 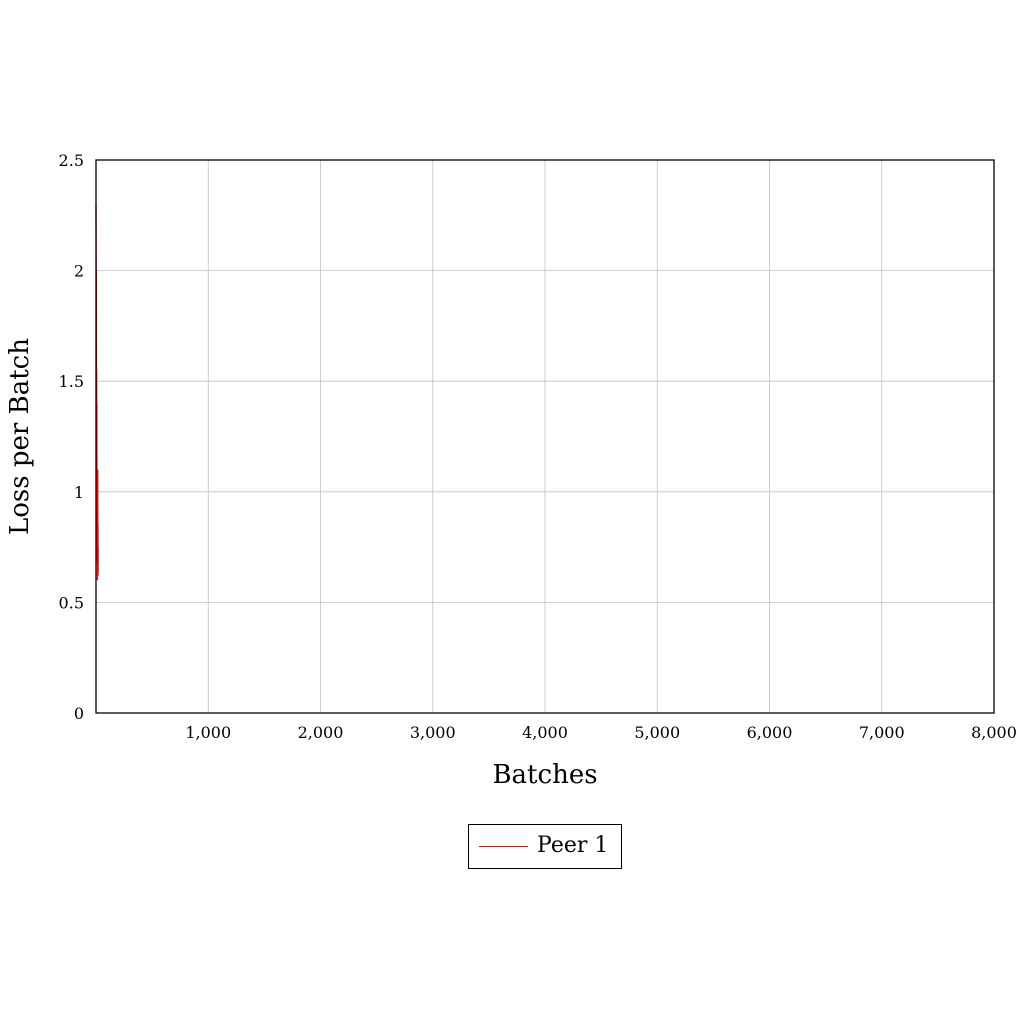 I want to click on x-tick-label: 8,000, so click(x=994, y=732).